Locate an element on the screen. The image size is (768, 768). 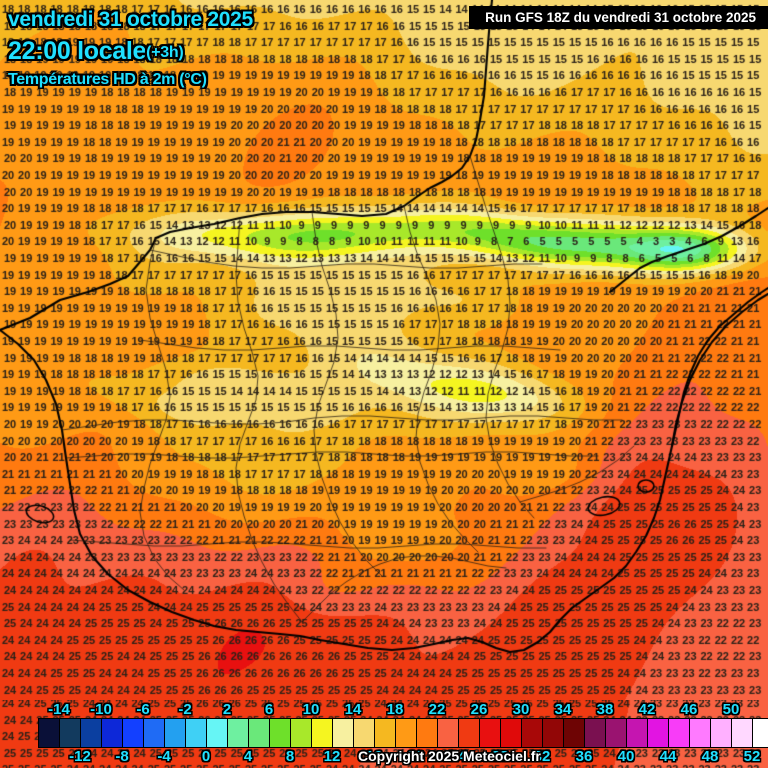
scale-tick-bottom: 52 is located at coordinates (752, 756).